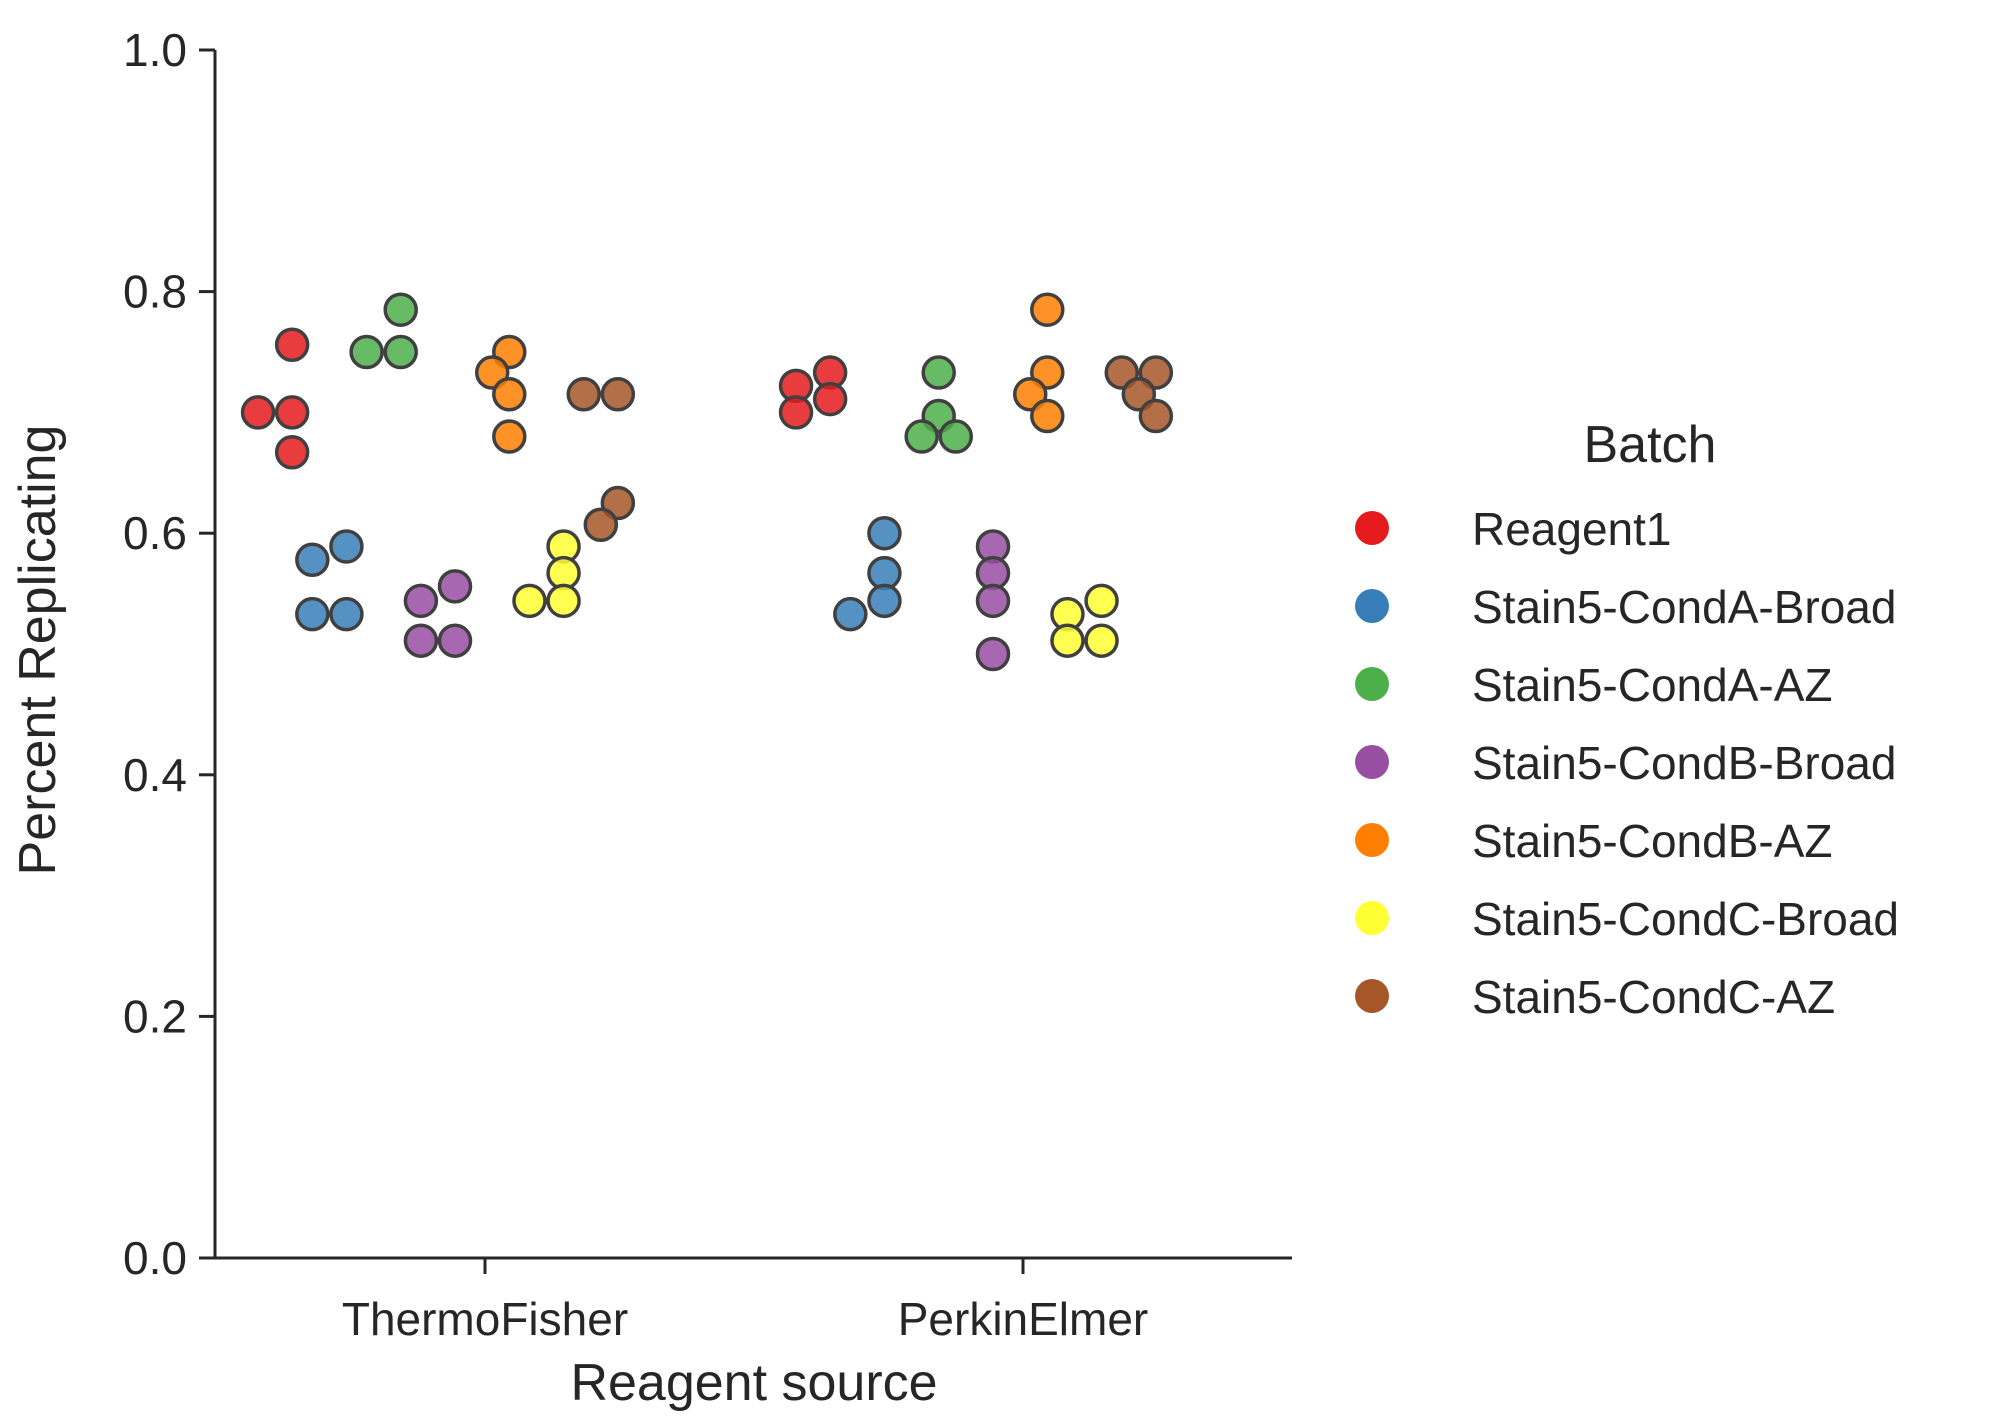 Image resolution: width=2012 pixels, height=1428 pixels. I want to click on x-tick-label: PerkinElmer, so click(1023, 1319).